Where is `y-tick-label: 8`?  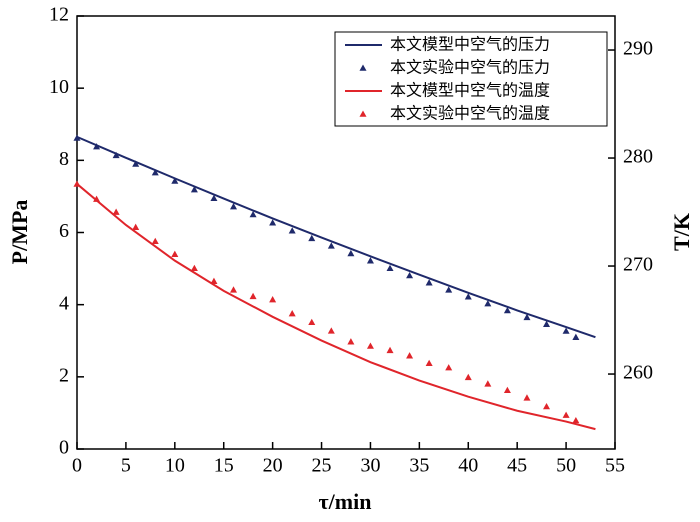
y-tick-label: 8 is located at coordinates (64, 159).